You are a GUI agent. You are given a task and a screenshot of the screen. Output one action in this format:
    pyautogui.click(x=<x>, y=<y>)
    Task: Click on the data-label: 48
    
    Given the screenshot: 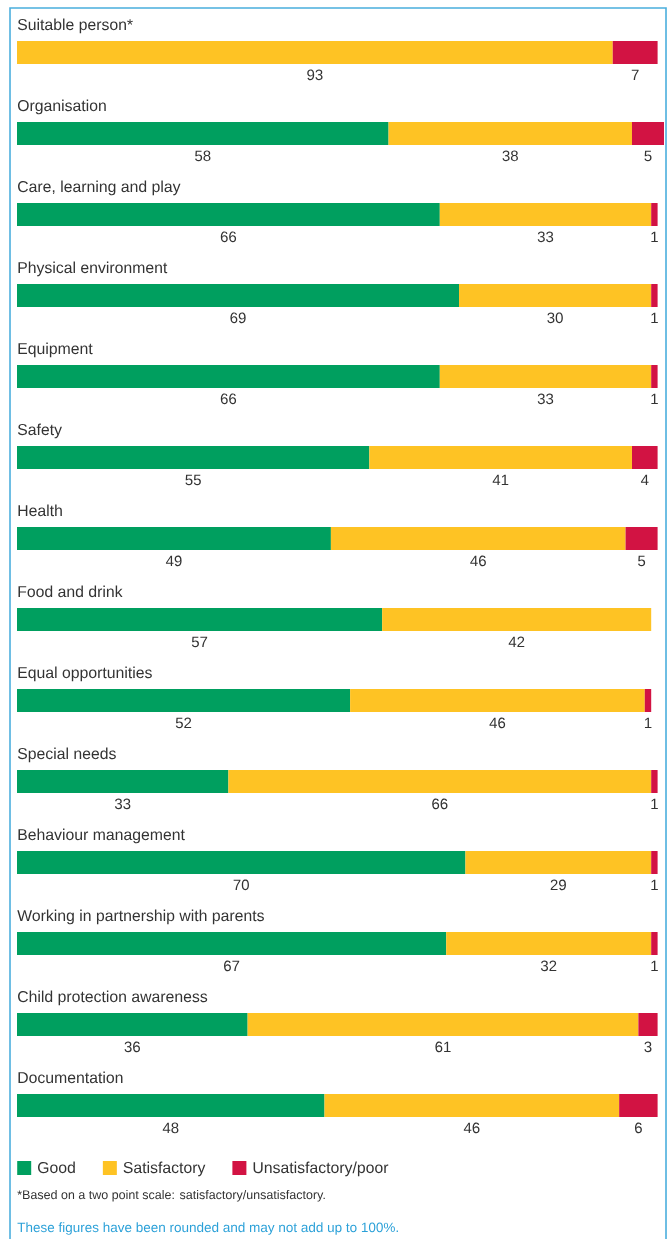 What is the action you would take?
    pyautogui.click(x=170, y=1128)
    